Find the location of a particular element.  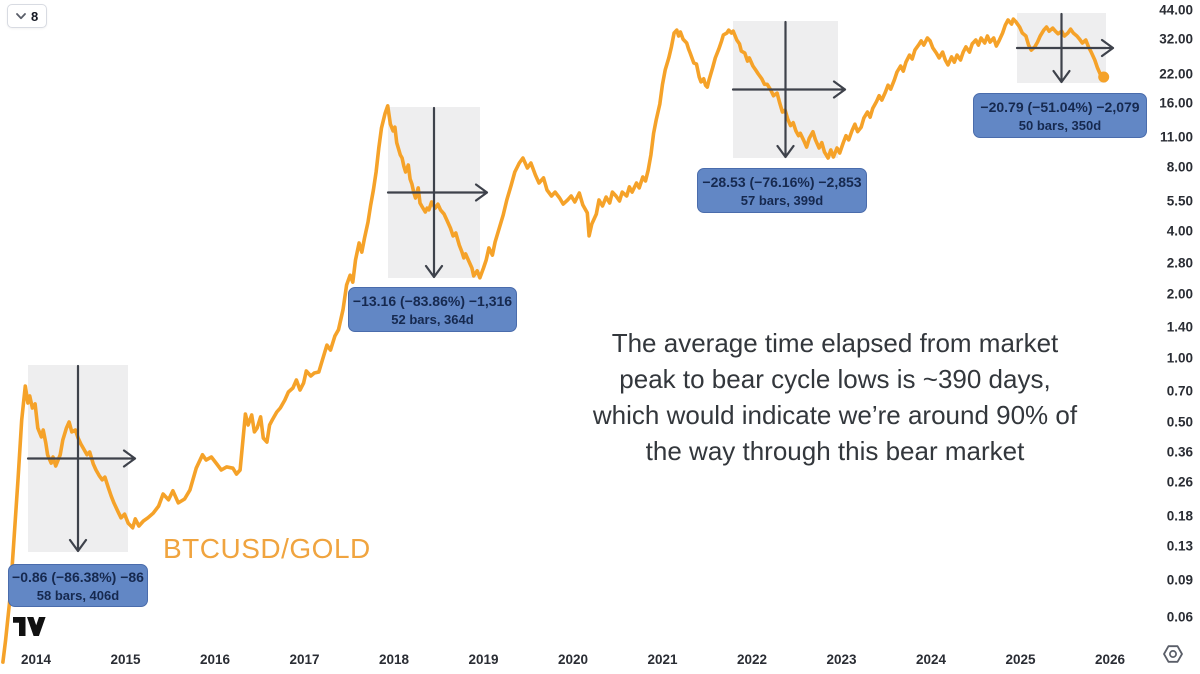

measurement-label: −0.86 (−86.38%) −86 58 bars, 406d is located at coordinates (78, 585).